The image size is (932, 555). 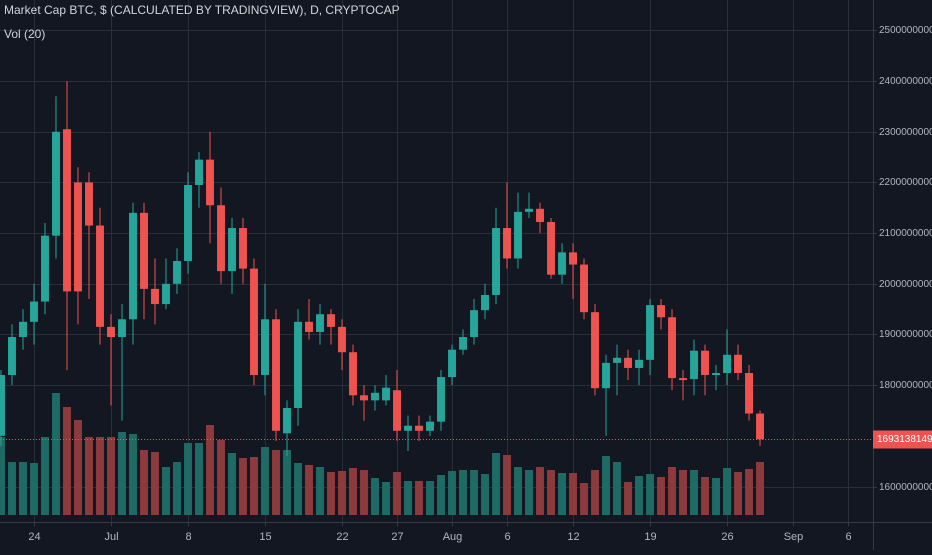 I want to click on y-tick-label: 160000000000, so click(x=905, y=487).